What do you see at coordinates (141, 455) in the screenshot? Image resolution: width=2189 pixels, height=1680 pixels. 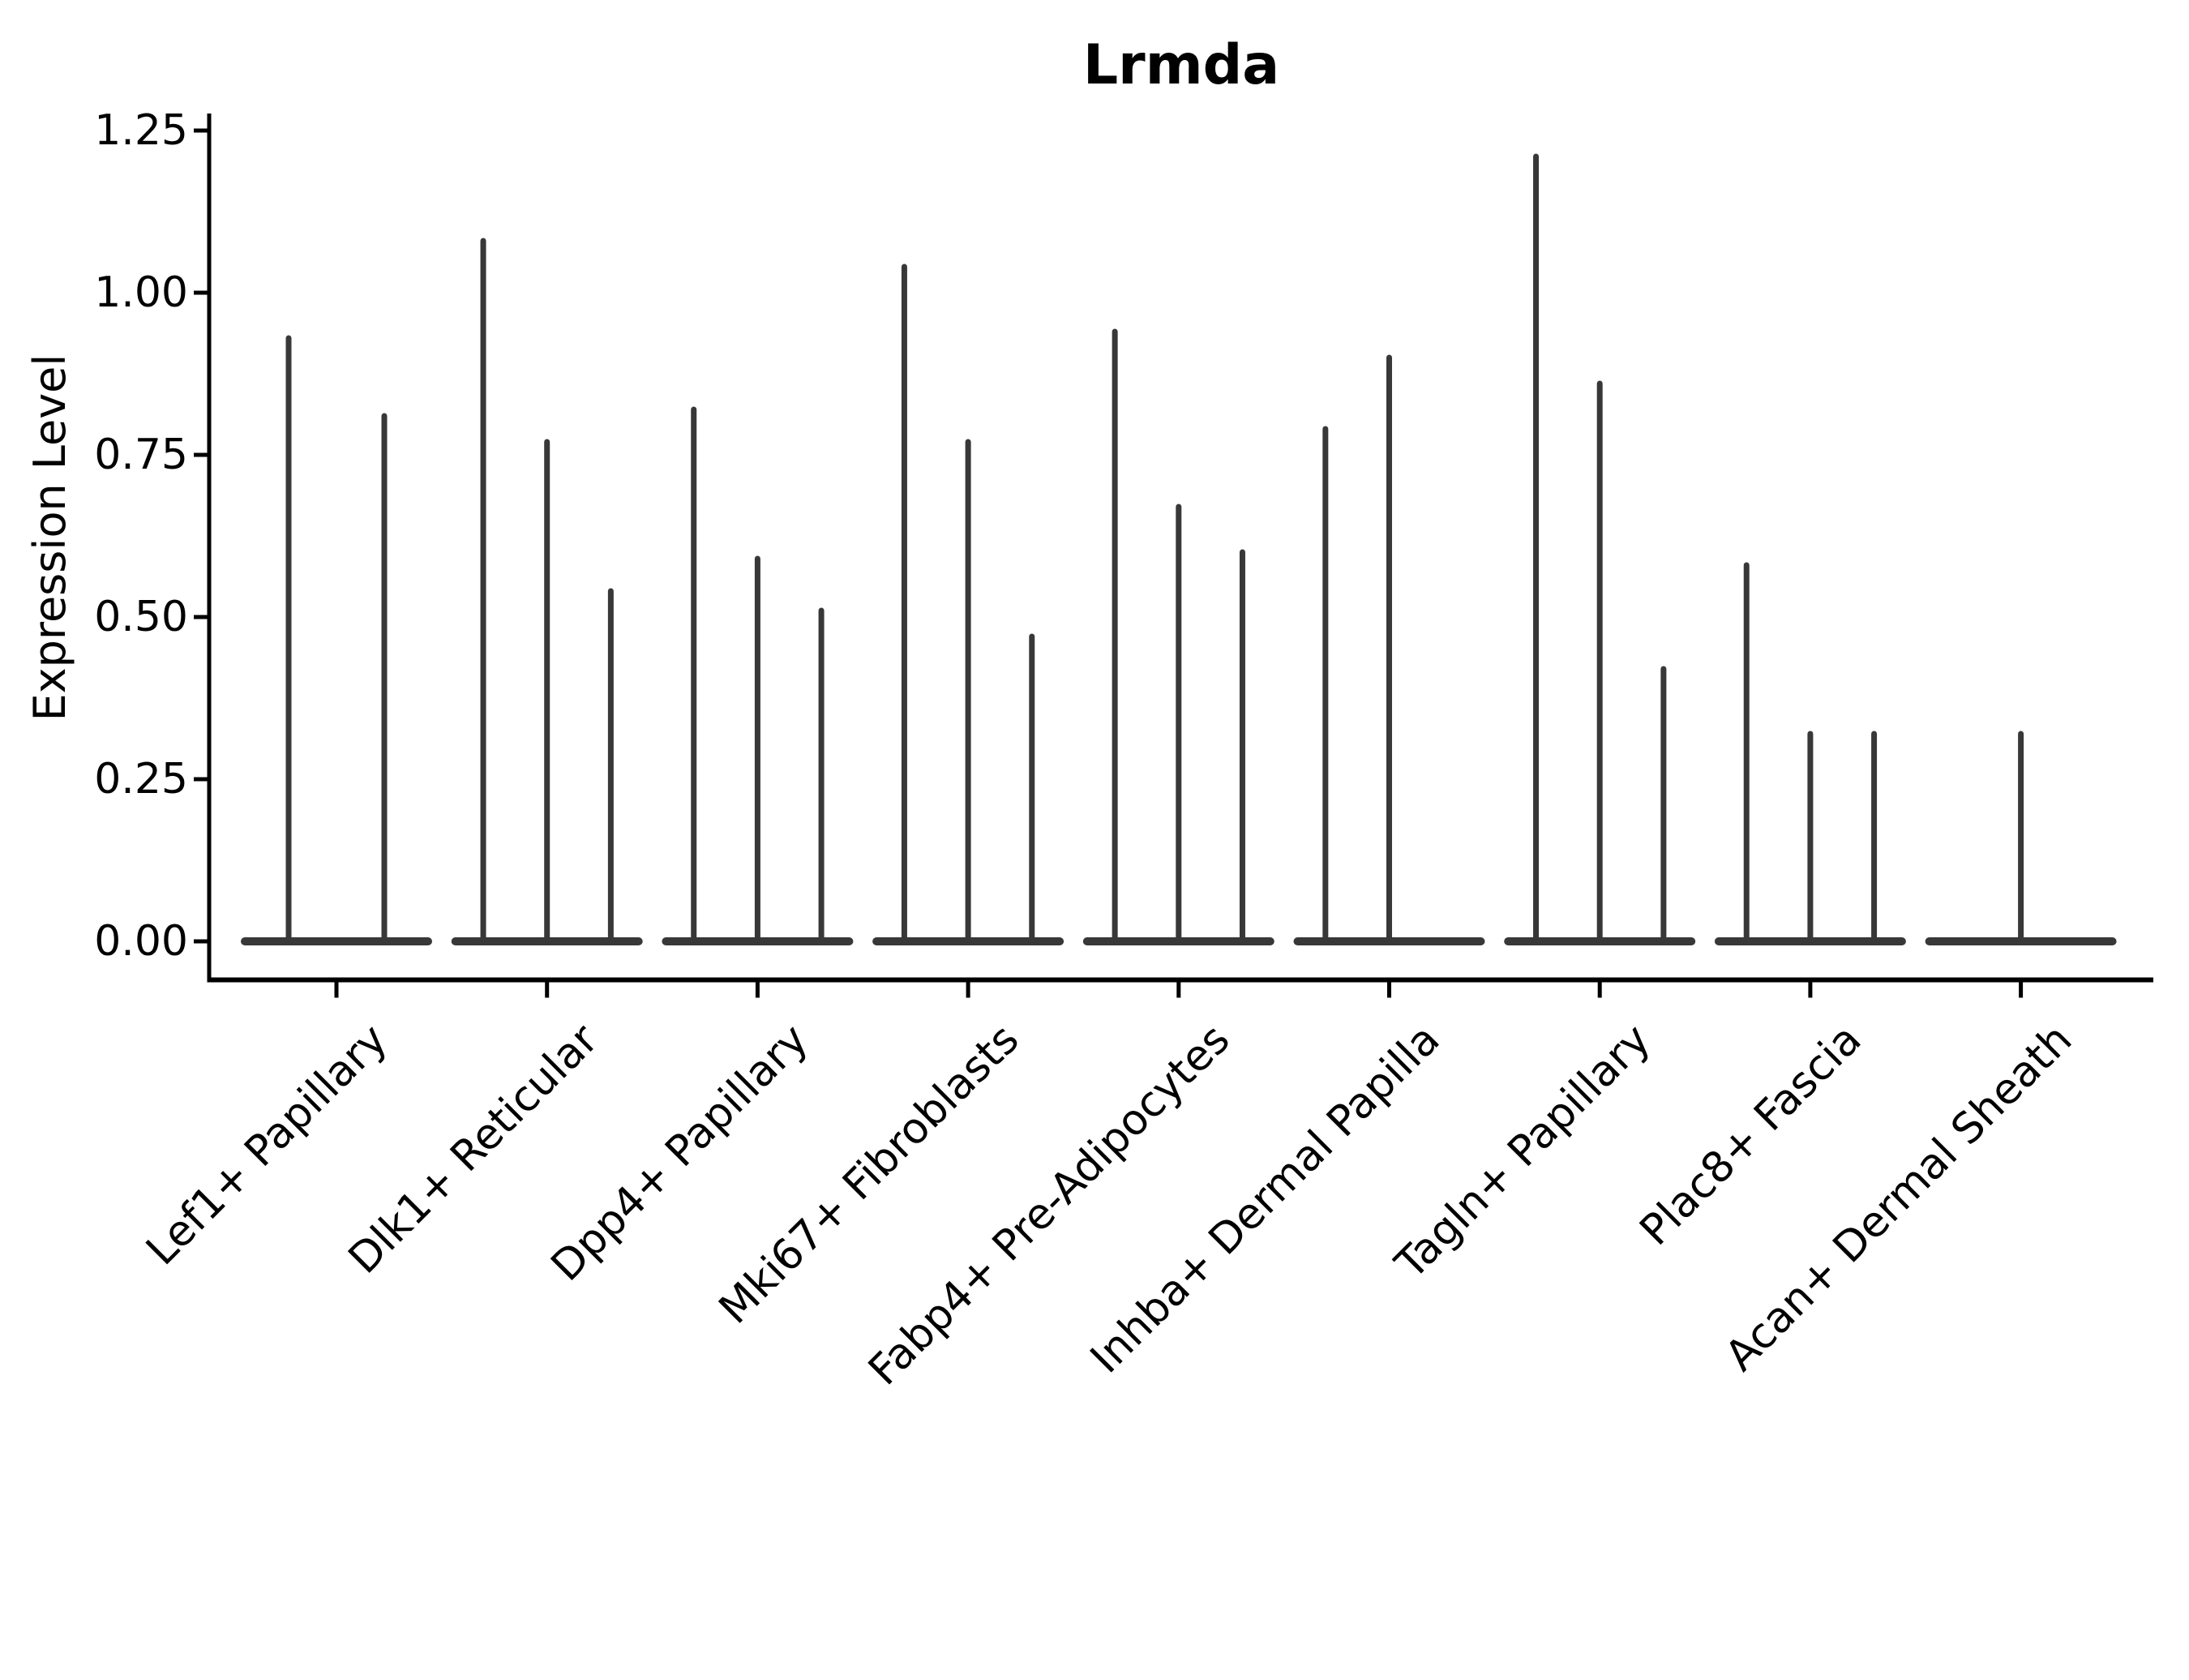 I see `y-tick-label-0.75: 0.75` at bounding box center [141, 455].